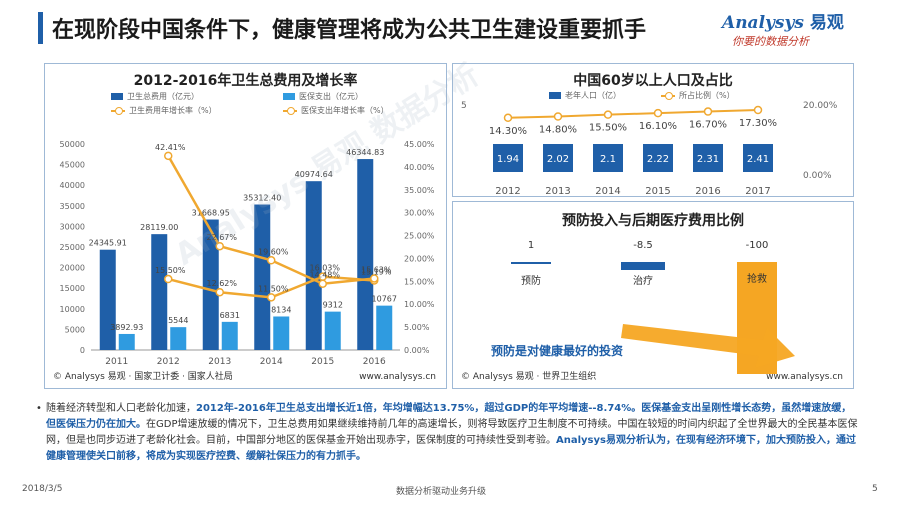 The image size is (900, 506). What do you see at coordinates (419, 304) in the screenshot?
I see `chart1-yright-tick: 10.00%` at bounding box center [419, 304].